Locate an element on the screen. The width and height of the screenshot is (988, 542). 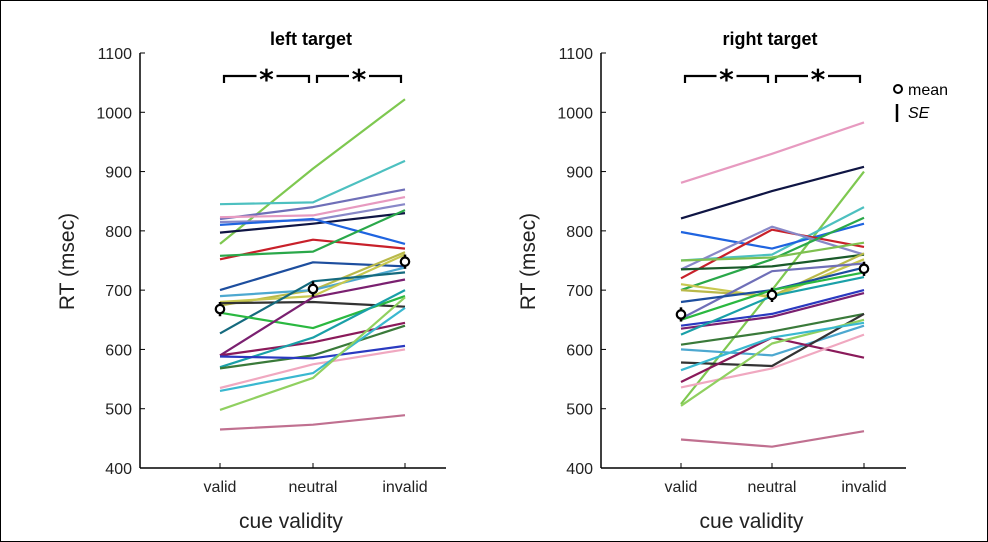
legend-se-label: SE is located at coordinates (919, 113).